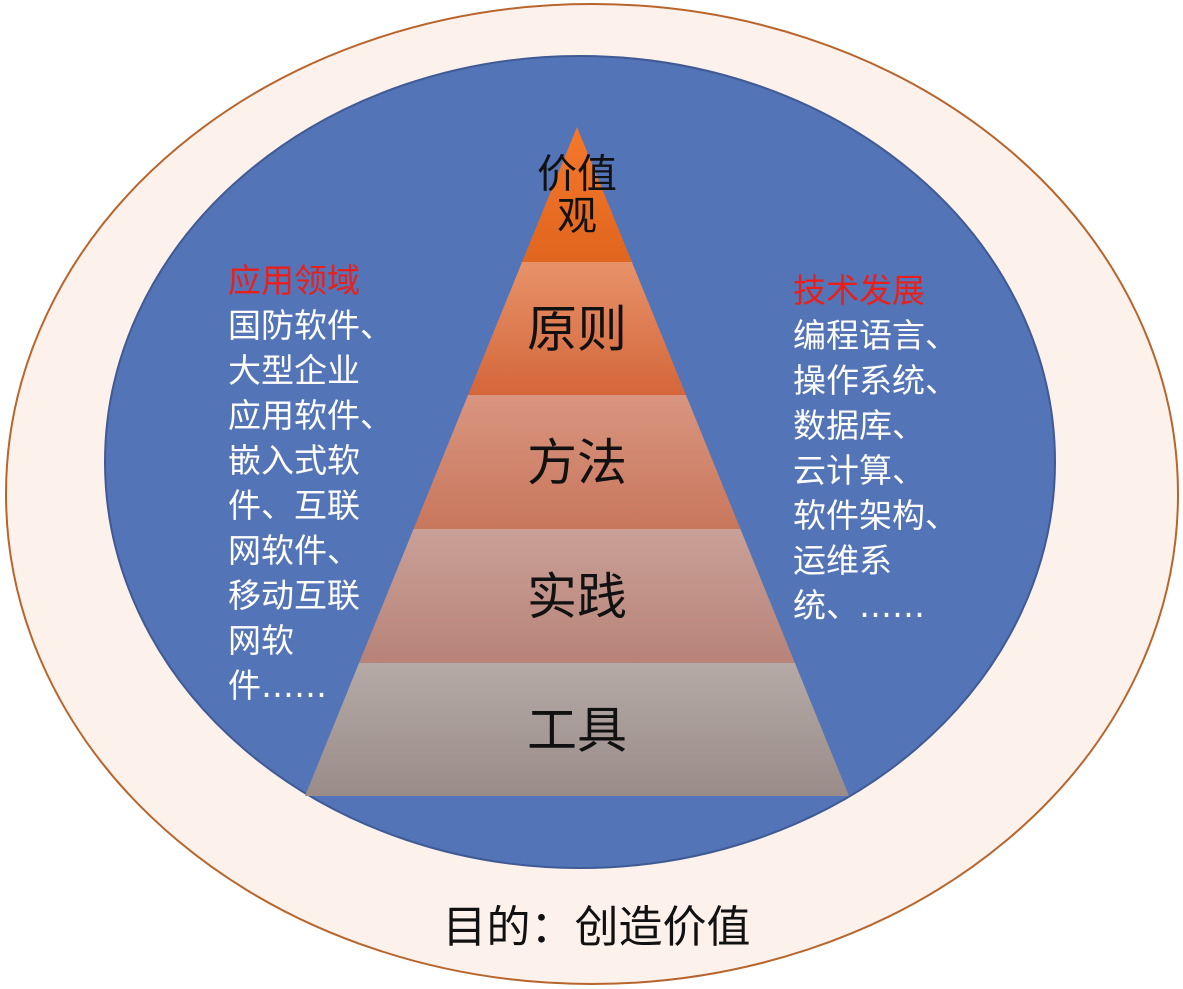 Image resolution: width=1183 pixels, height=989 pixels. What do you see at coordinates (842, 560) in the screenshot?
I see `technology-line: 运维系` at bounding box center [842, 560].